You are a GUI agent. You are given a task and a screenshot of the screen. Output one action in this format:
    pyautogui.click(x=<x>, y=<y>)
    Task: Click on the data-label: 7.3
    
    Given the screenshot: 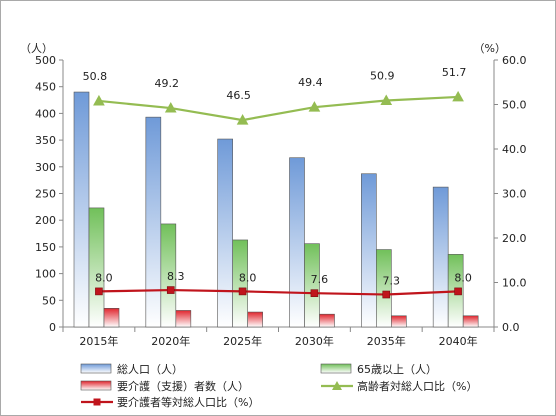 What is the action you would take?
    pyautogui.click(x=392, y=281)
    